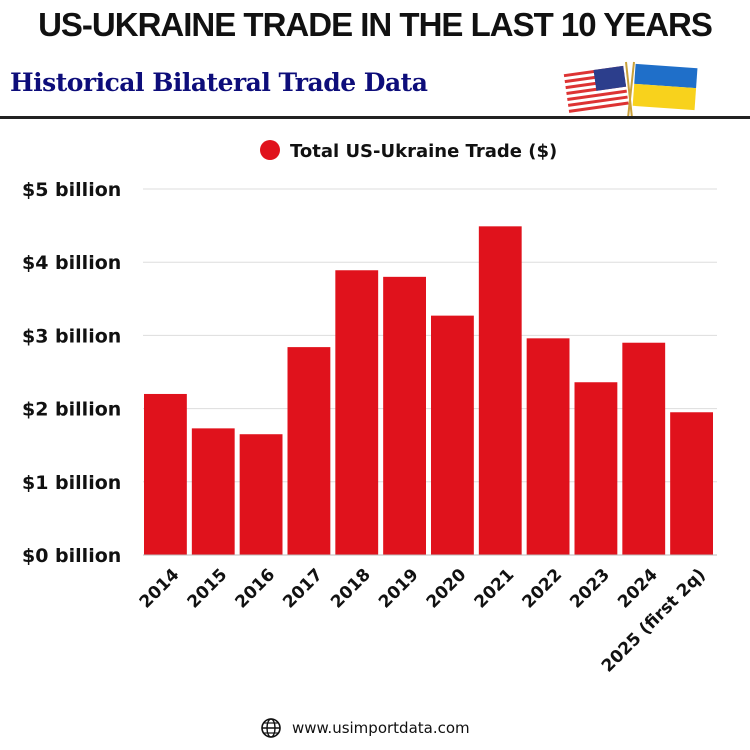  I want to click on bar-2024, so click(644, 448).